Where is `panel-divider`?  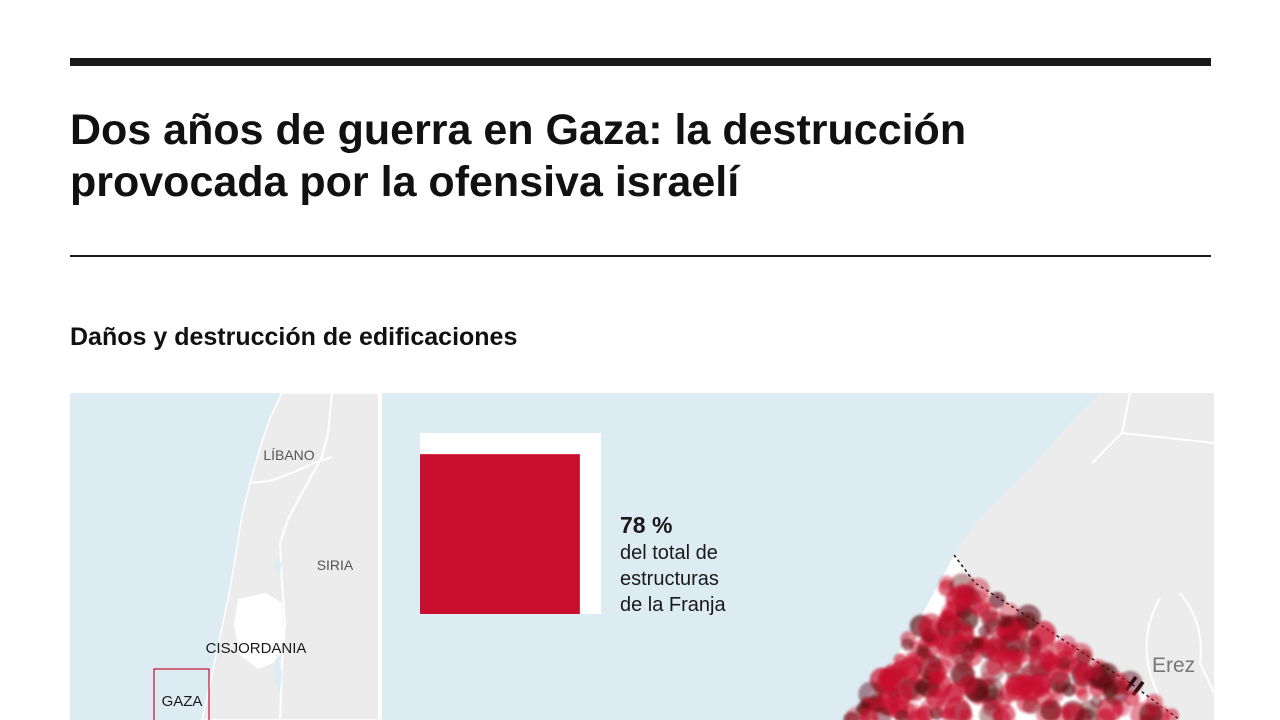 panel-divider is located at coordinates (380, 556).